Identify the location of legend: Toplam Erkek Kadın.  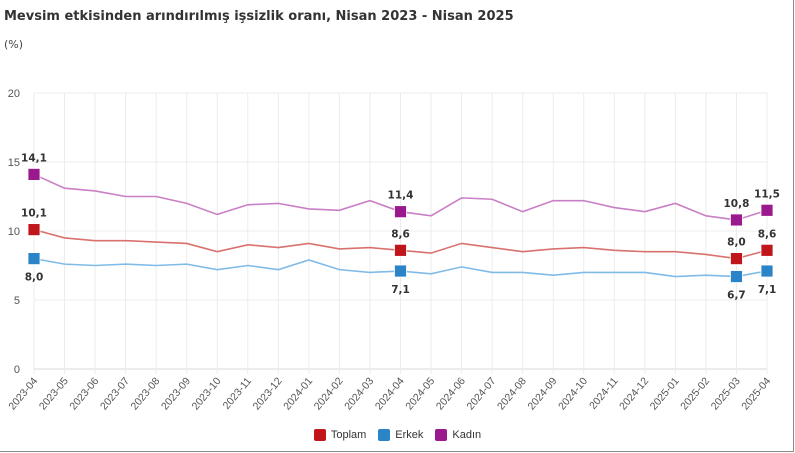
(397, 435).